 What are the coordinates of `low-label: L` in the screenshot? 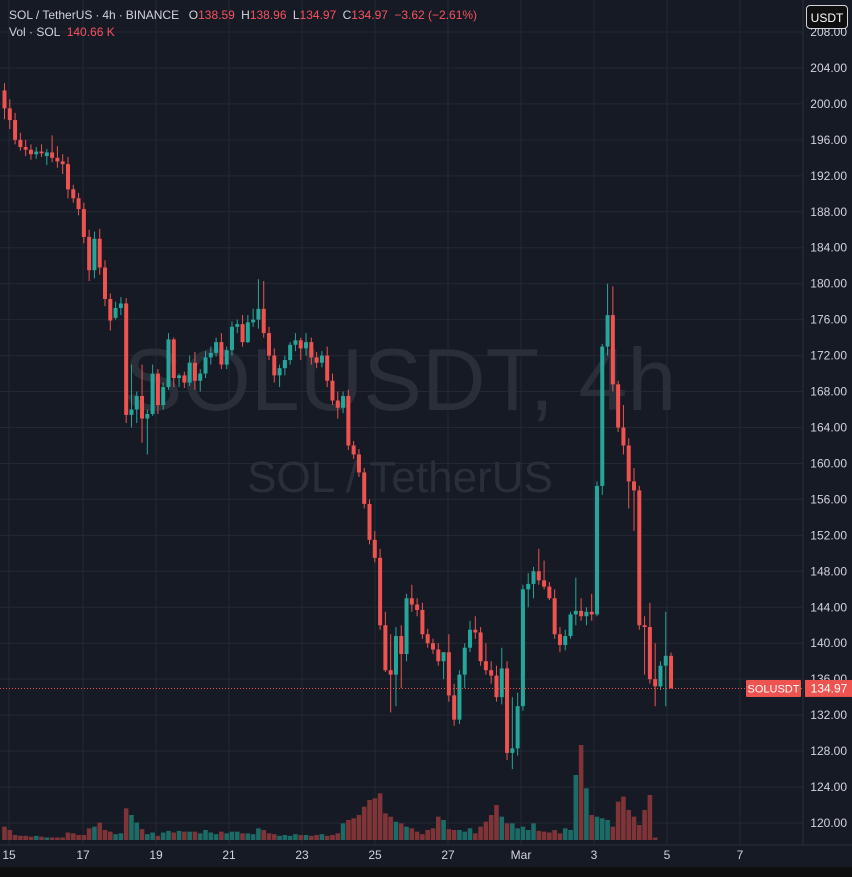 It's located at (296, 15).